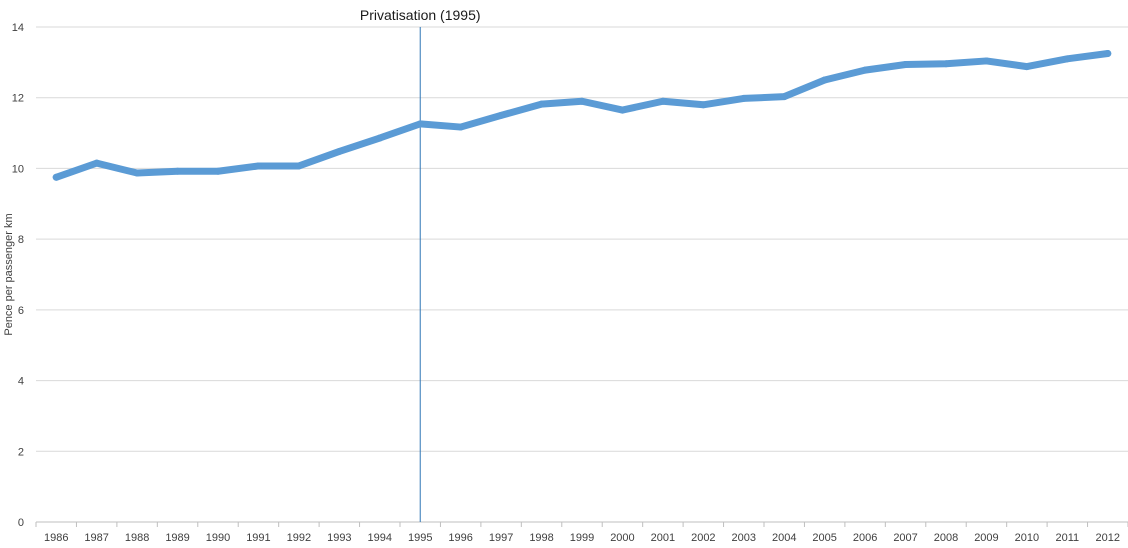 The image size is (1128, 548). Describe the element at coordinates (18, 275) in the screenshot. I see `y-axis-ticks: 0 2 4 6 8 10 12 14` at that location.